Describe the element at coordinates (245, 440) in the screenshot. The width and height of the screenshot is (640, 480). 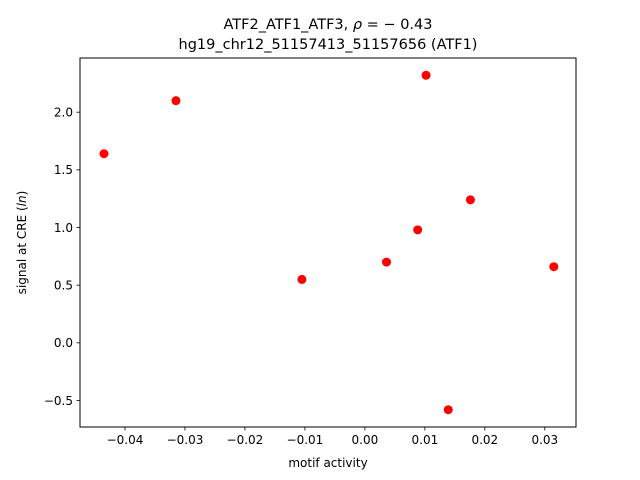
I see `x-tick-label: −0.02` at that location.